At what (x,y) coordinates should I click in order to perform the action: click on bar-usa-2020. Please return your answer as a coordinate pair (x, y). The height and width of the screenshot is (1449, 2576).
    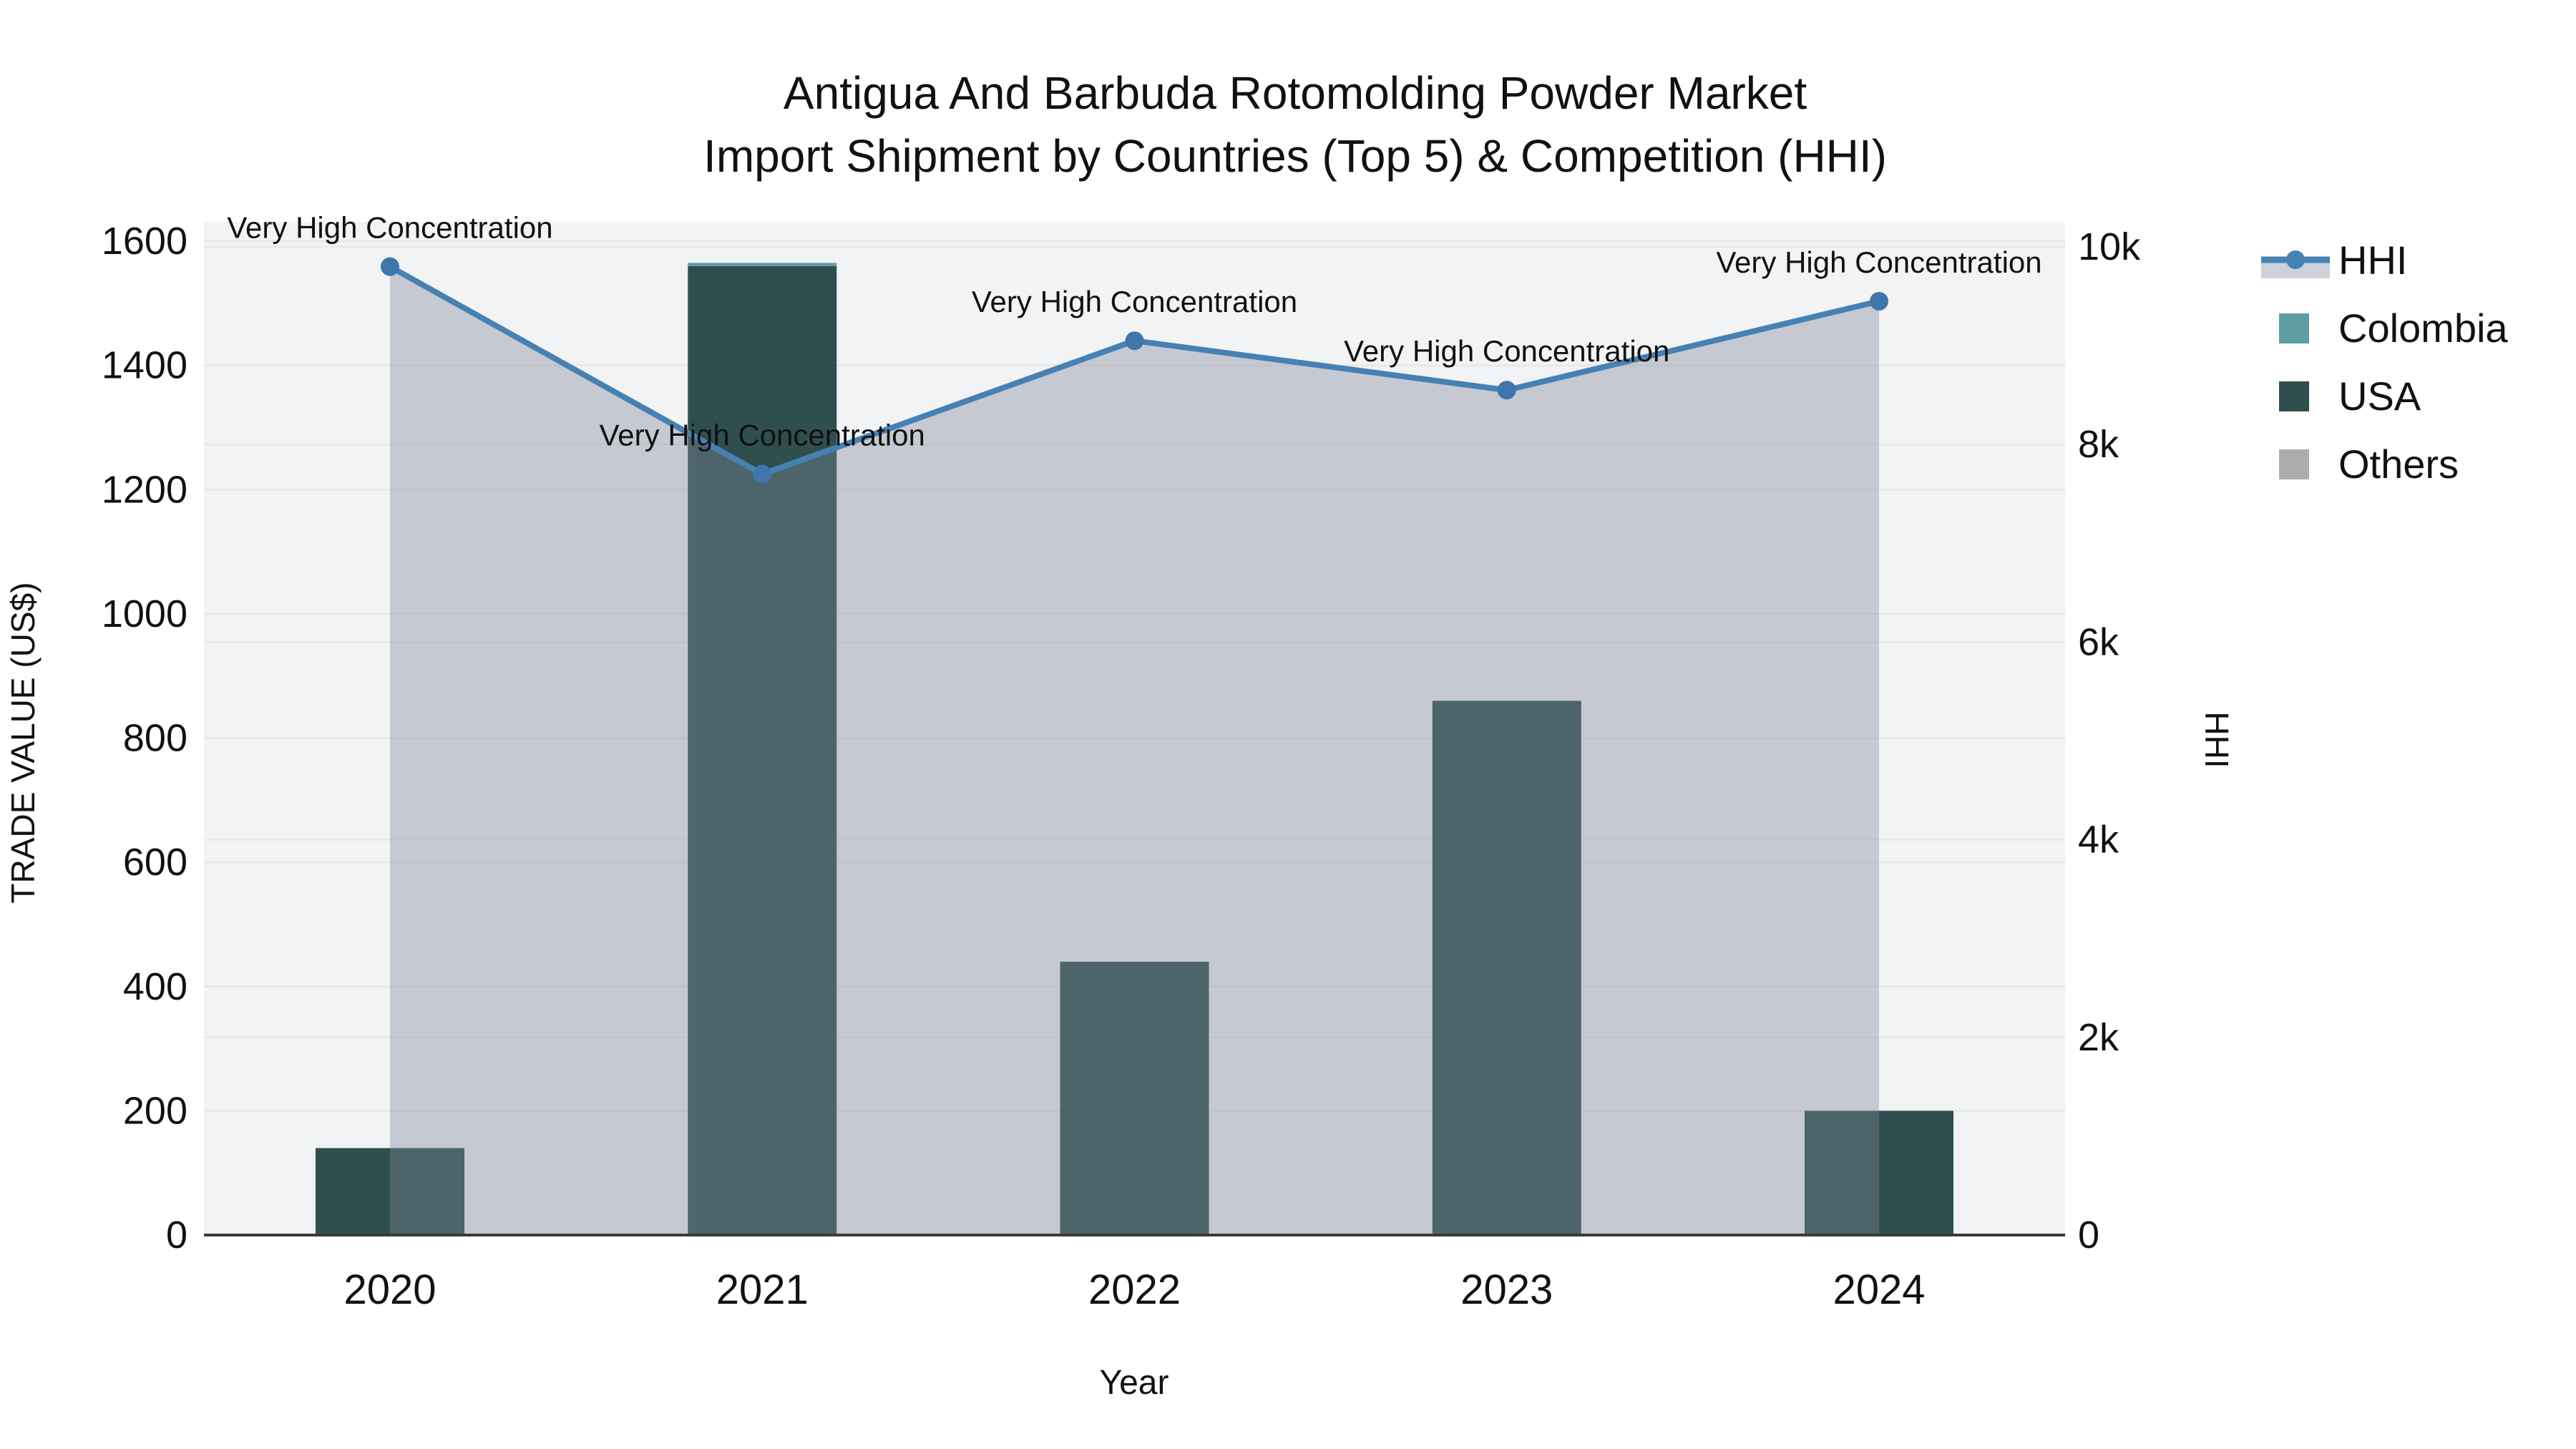
    Looking at the image, I should click on (390, 1191).